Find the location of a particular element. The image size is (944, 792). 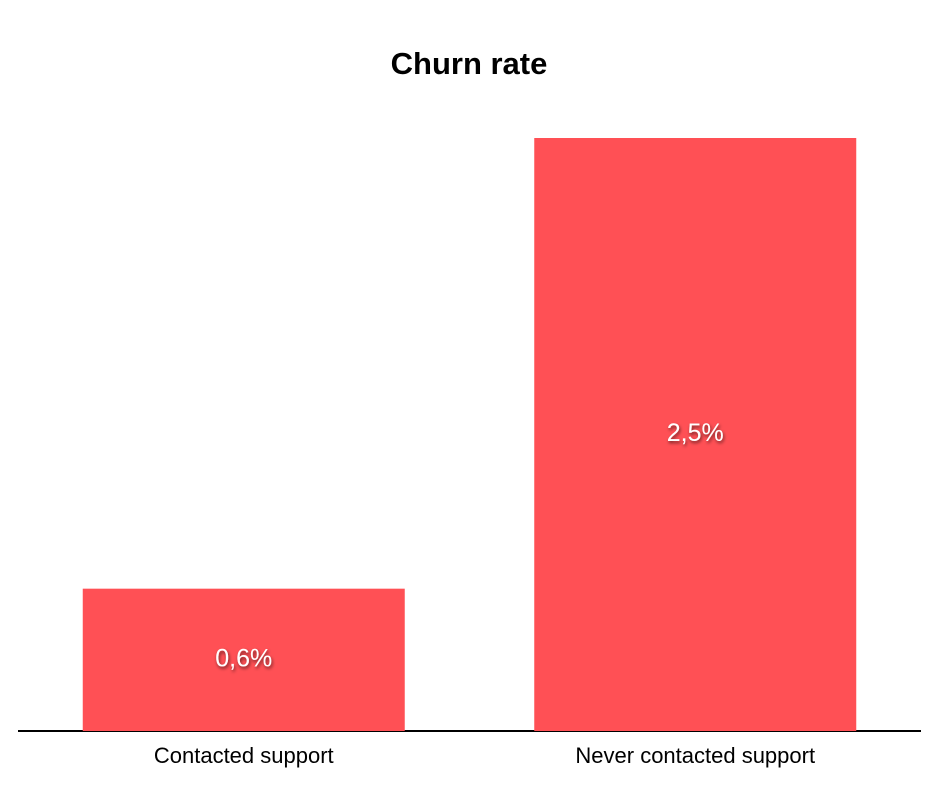

value-label: 0,6% is located at coordinates (243, 658).